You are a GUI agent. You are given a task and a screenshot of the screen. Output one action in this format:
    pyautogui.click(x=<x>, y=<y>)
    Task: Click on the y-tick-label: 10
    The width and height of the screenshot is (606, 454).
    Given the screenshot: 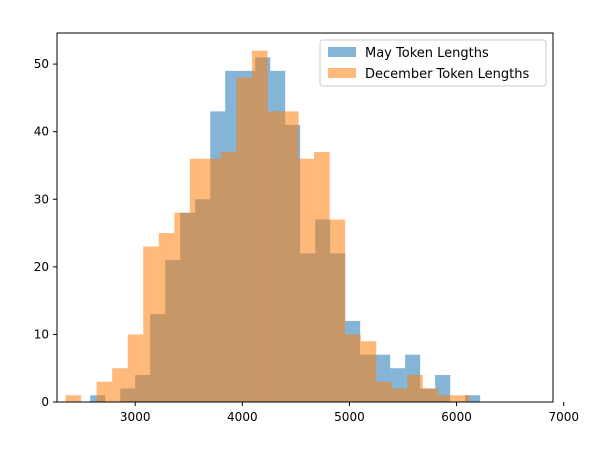 What is the action you would take?
    pyautogui.click(x=41, y=334)
    